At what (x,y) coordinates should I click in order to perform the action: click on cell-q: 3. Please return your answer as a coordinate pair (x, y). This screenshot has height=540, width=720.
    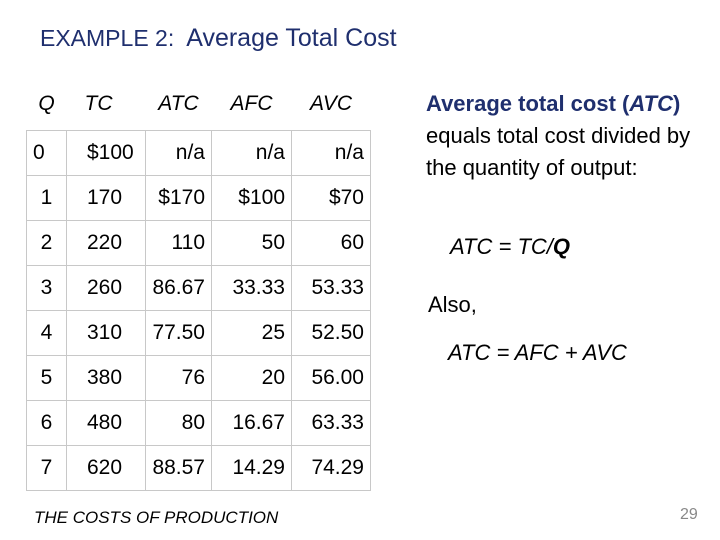
    Looking at the image, I should click on (46, 288).